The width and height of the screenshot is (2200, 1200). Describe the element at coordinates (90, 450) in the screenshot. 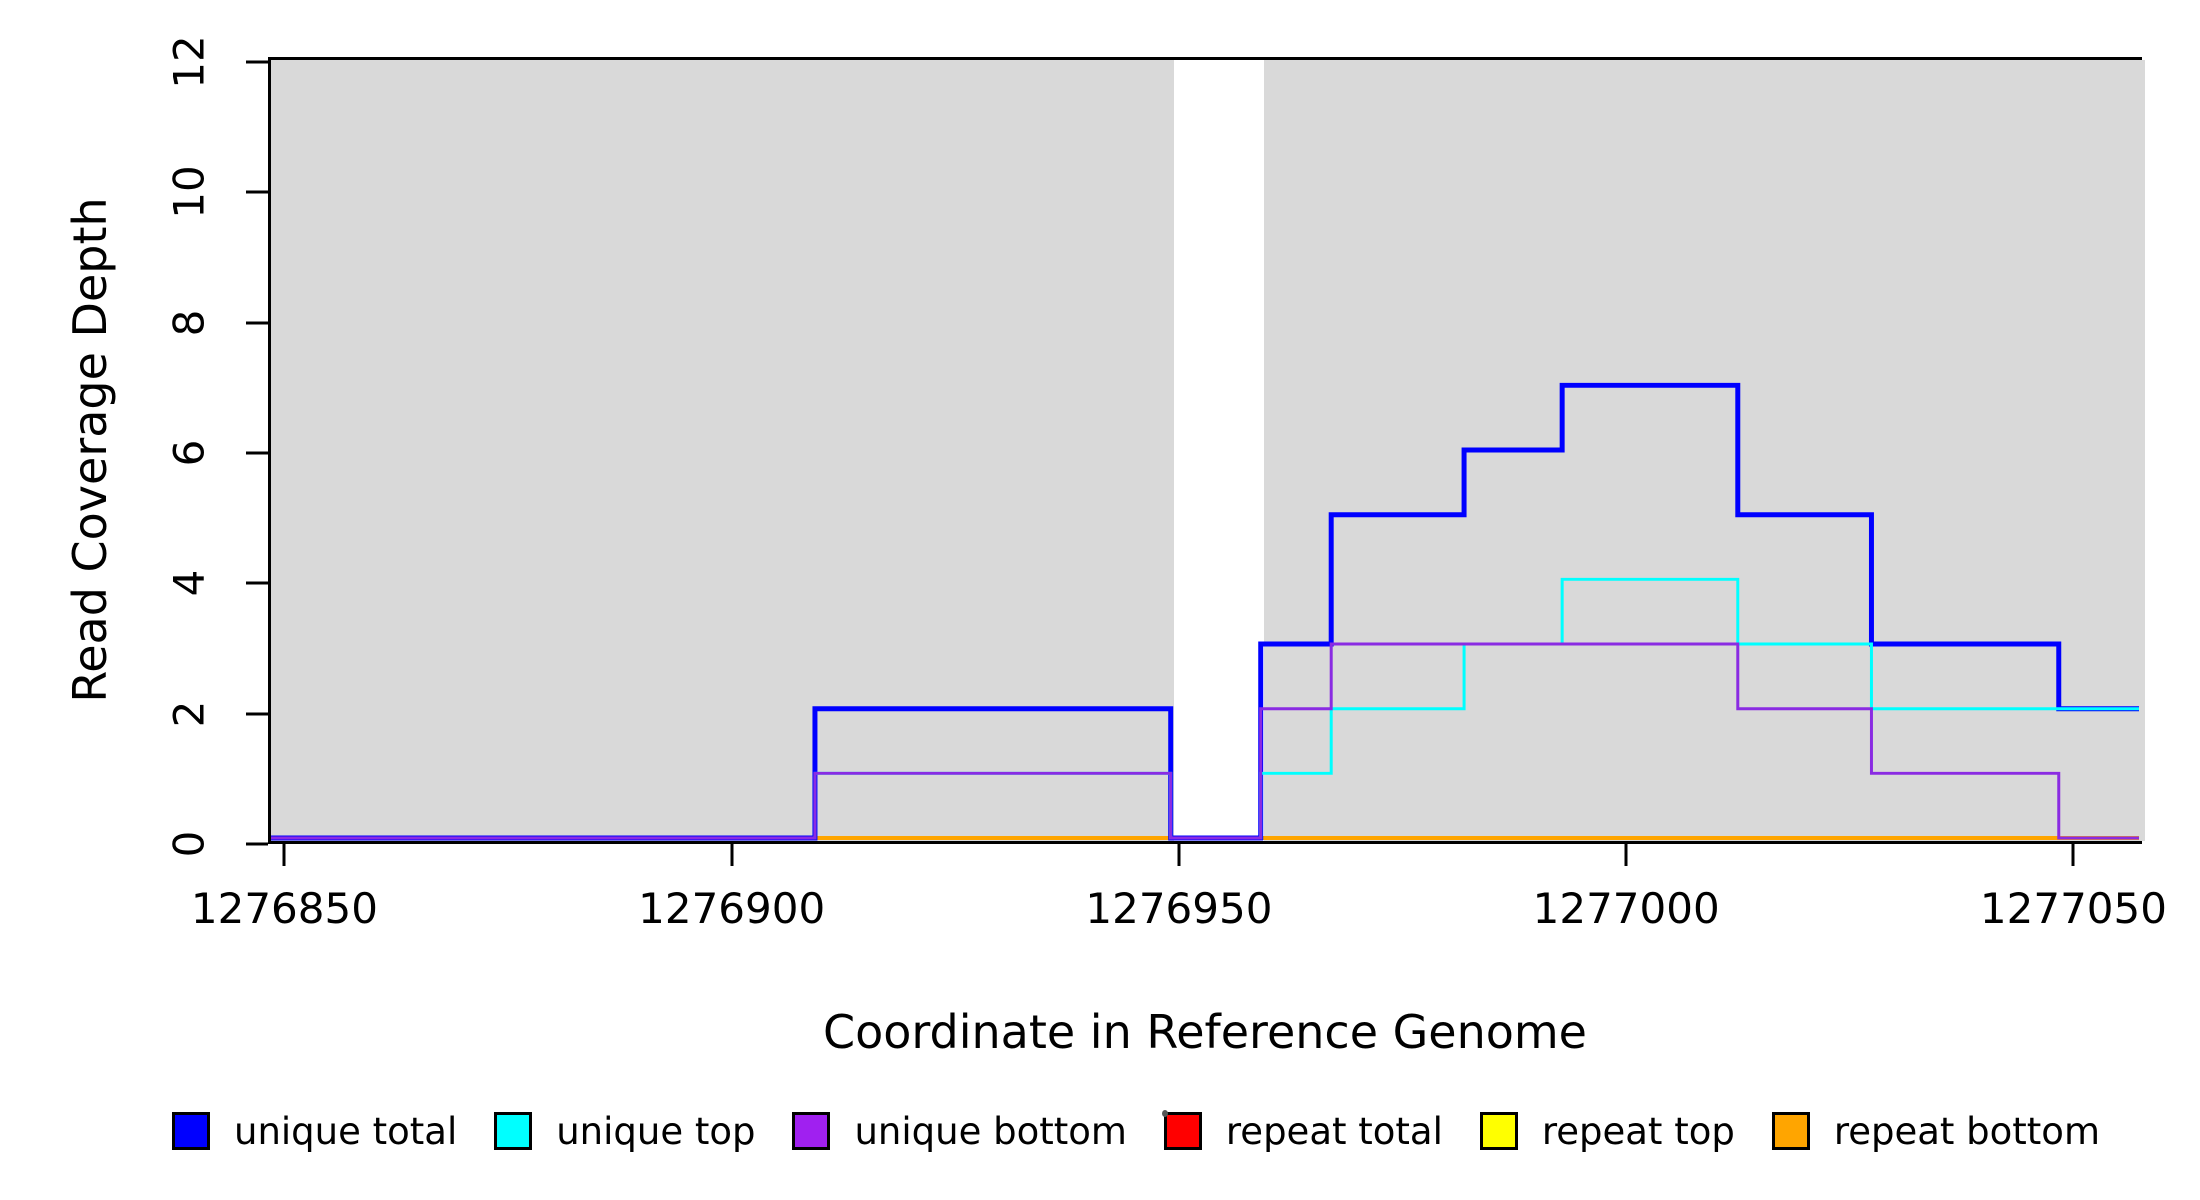

I see `y-axis-title: Read Coverage Depth` at that location.